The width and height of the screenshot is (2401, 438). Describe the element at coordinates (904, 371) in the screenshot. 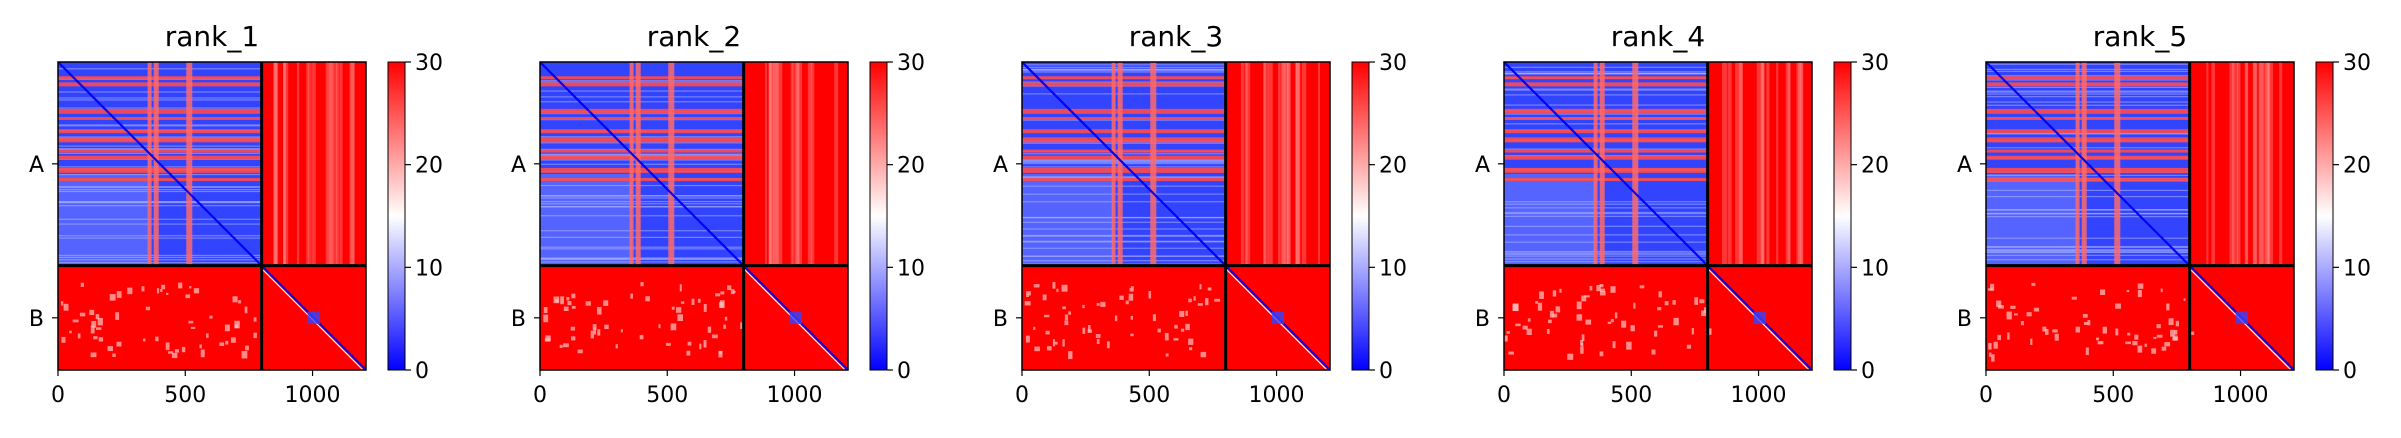

I see `colorbar-tick-label: 0` at that location.